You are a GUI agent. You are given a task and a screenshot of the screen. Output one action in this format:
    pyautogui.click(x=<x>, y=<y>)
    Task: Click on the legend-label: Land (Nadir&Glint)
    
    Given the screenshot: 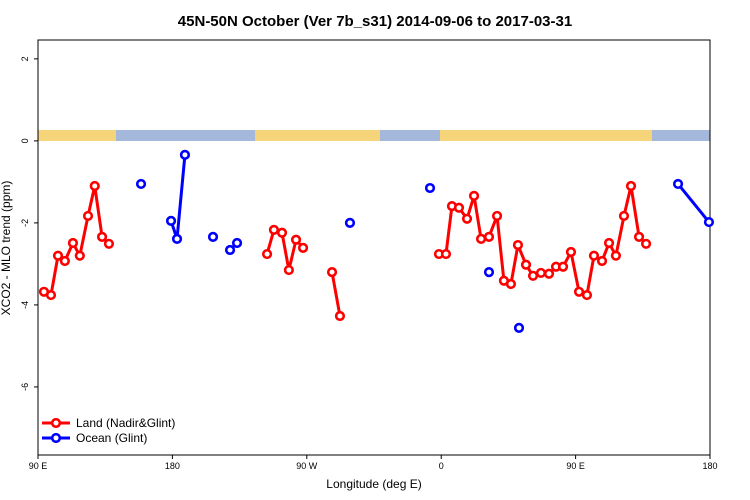 What is the action you would take?
    pyautogui.click(x=125, y=423)
    